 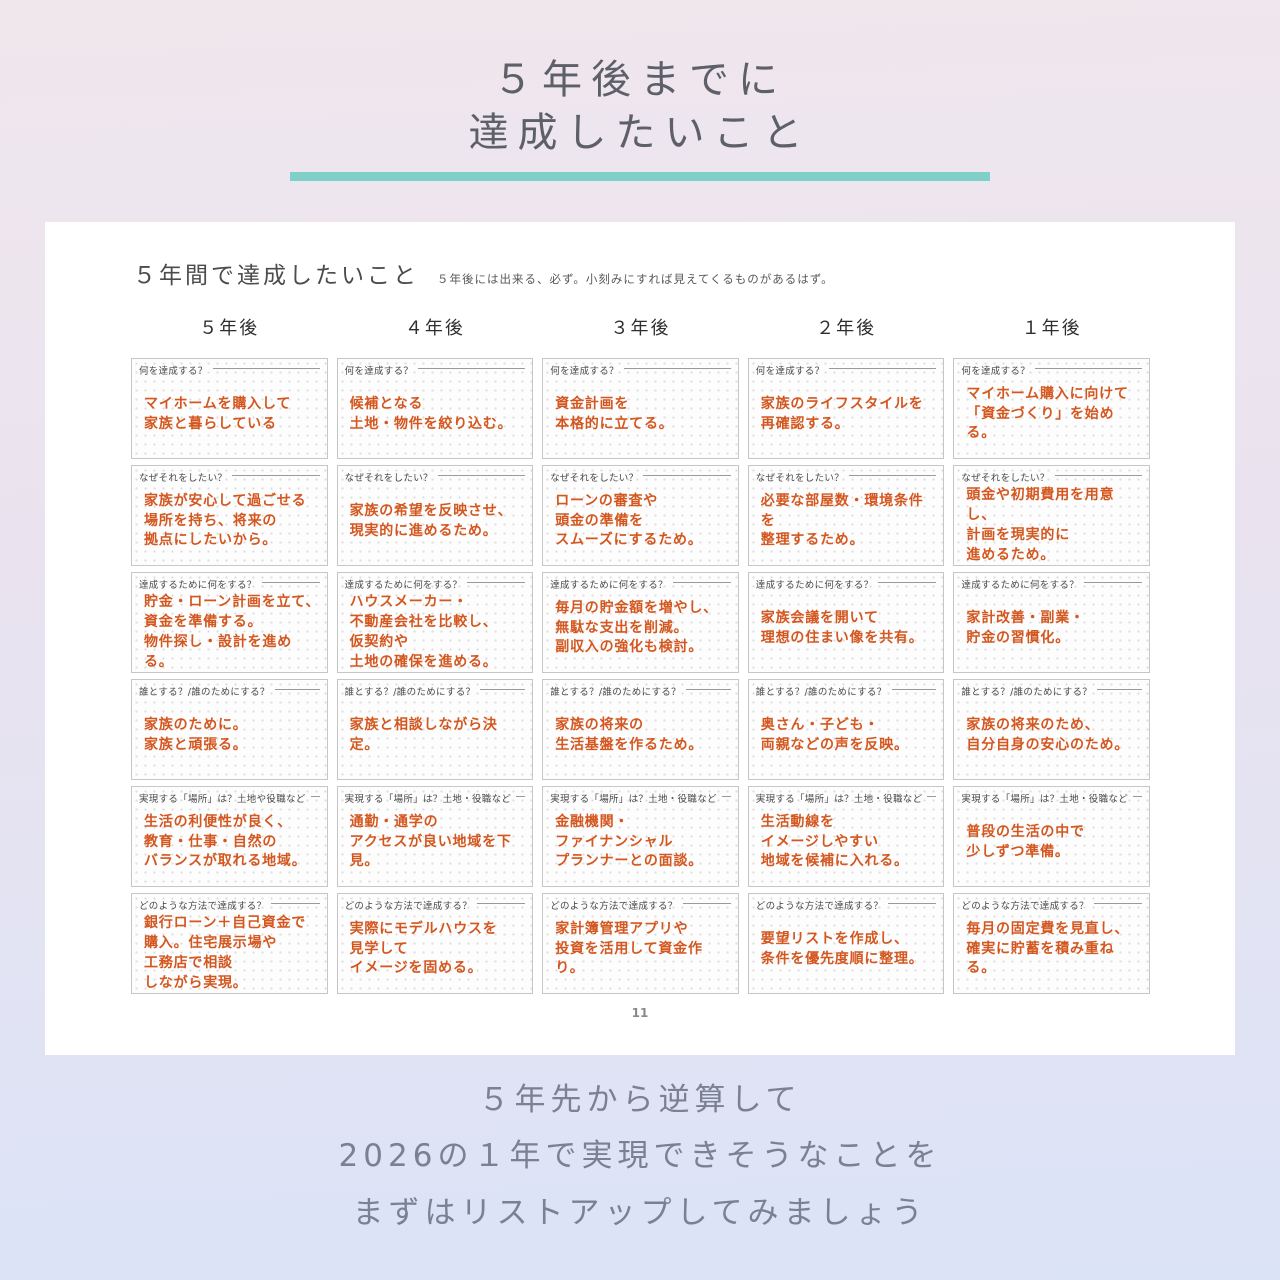 I want to click on cell-2y-what: 何を達成する？ 家族のライフスタイルを 再確認する。, so click(x=846, y=408).